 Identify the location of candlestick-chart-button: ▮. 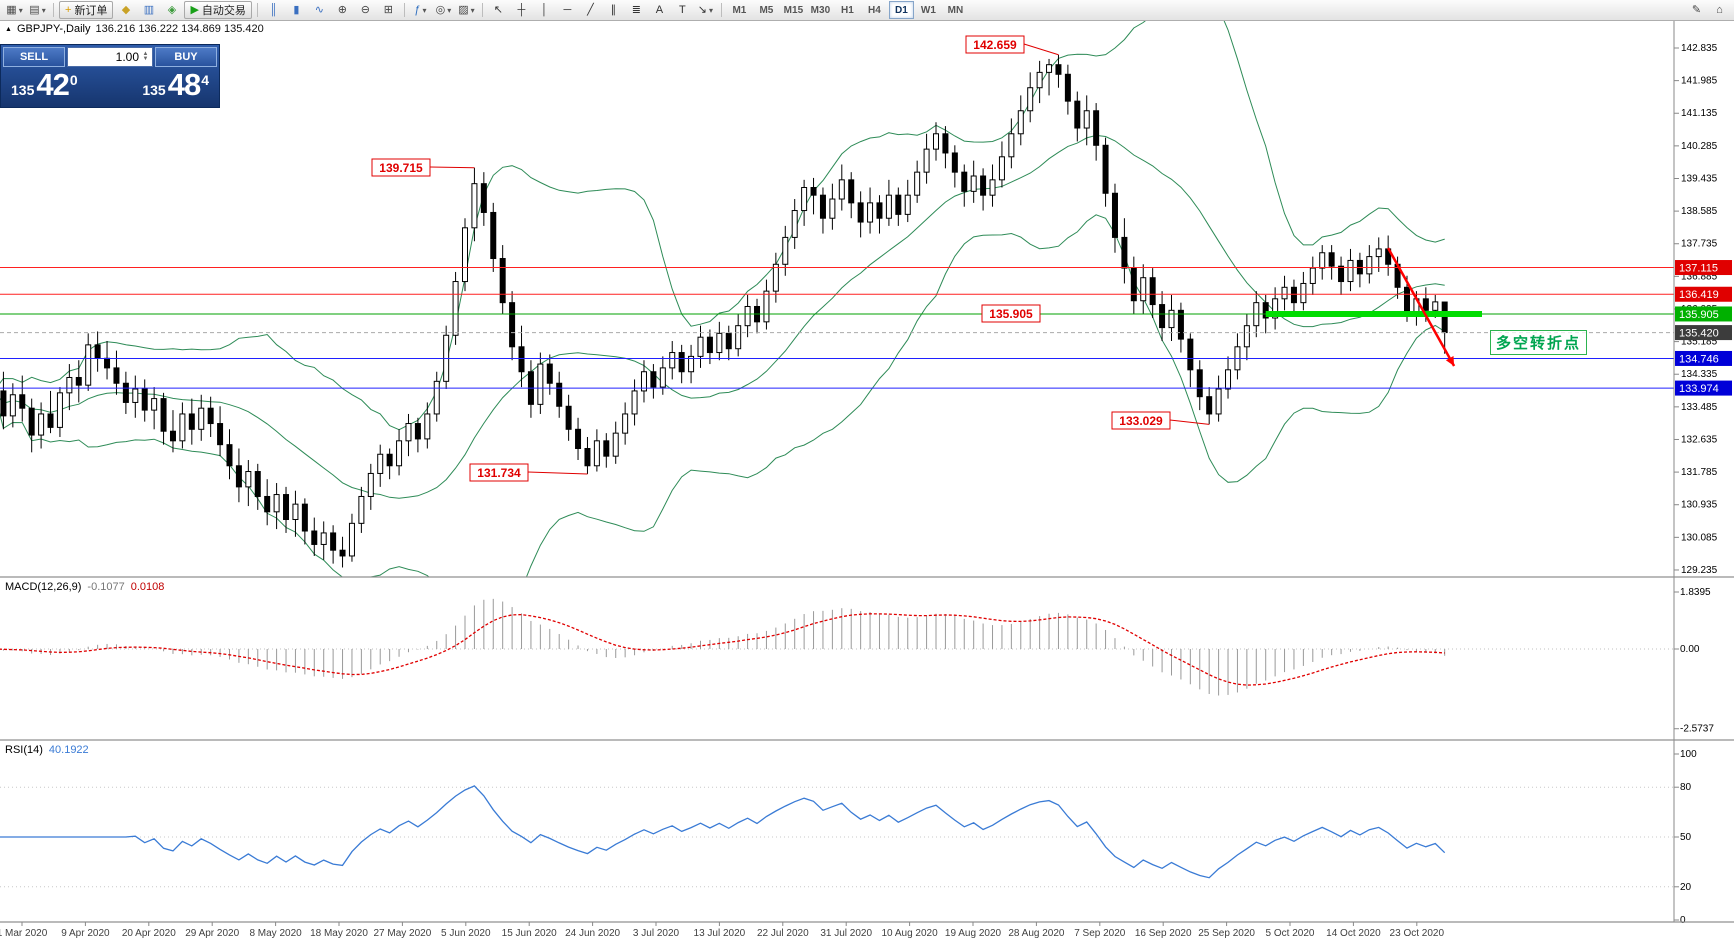
(296, 10).